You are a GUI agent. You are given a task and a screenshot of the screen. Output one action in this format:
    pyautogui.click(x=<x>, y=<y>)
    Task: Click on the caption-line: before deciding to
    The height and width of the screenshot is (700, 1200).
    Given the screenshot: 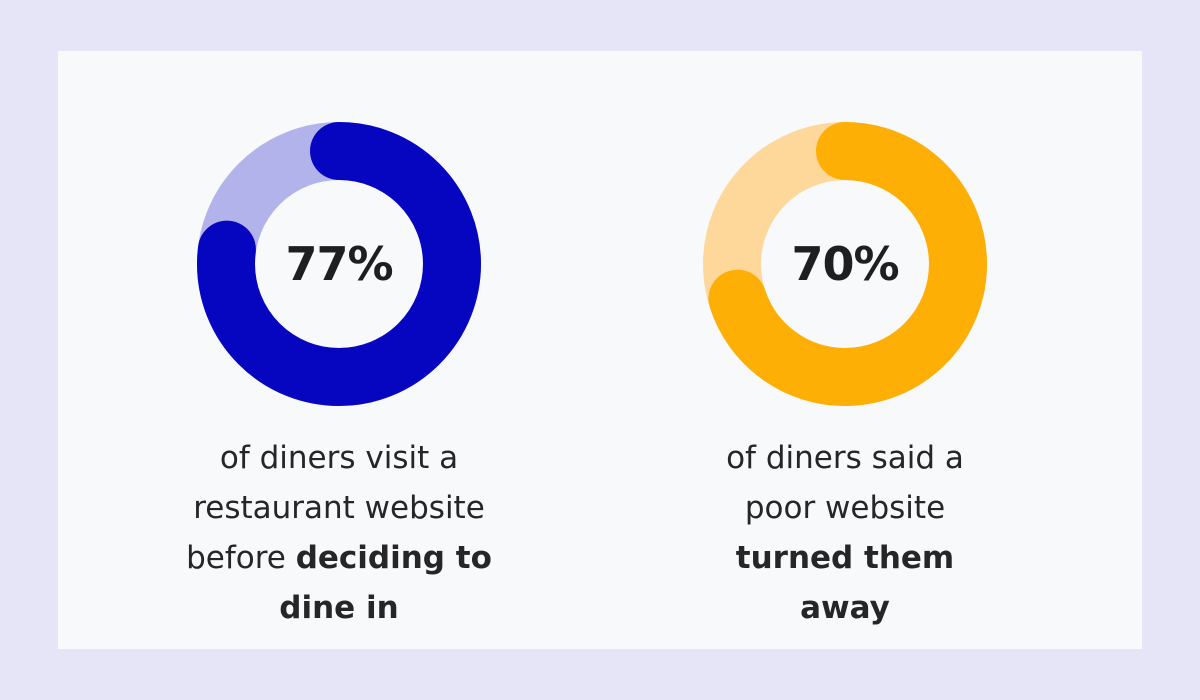 What is the action you would take?
    pyautogui.click(x=339, y=558)
    